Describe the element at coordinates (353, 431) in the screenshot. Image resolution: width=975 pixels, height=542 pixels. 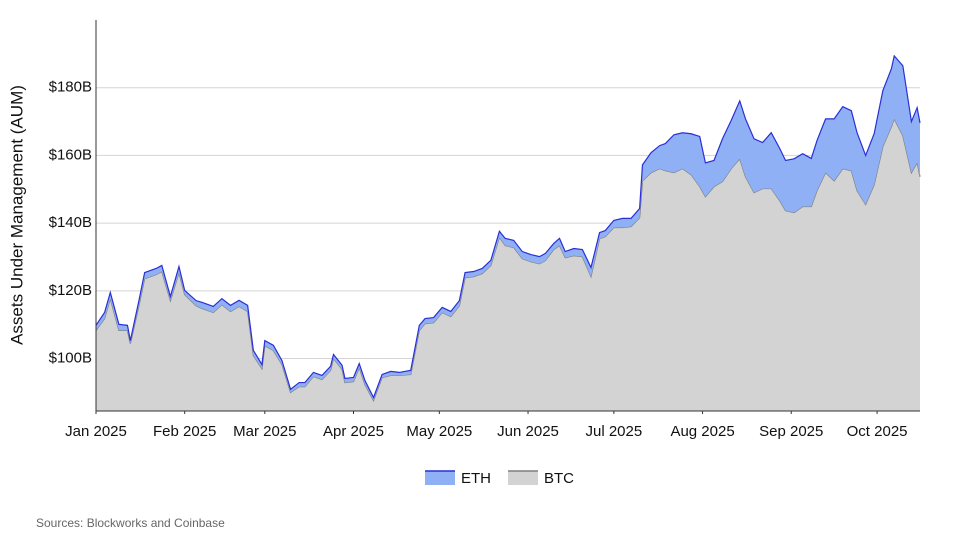
I see `x-tick-label: Apr 2025` at that location.